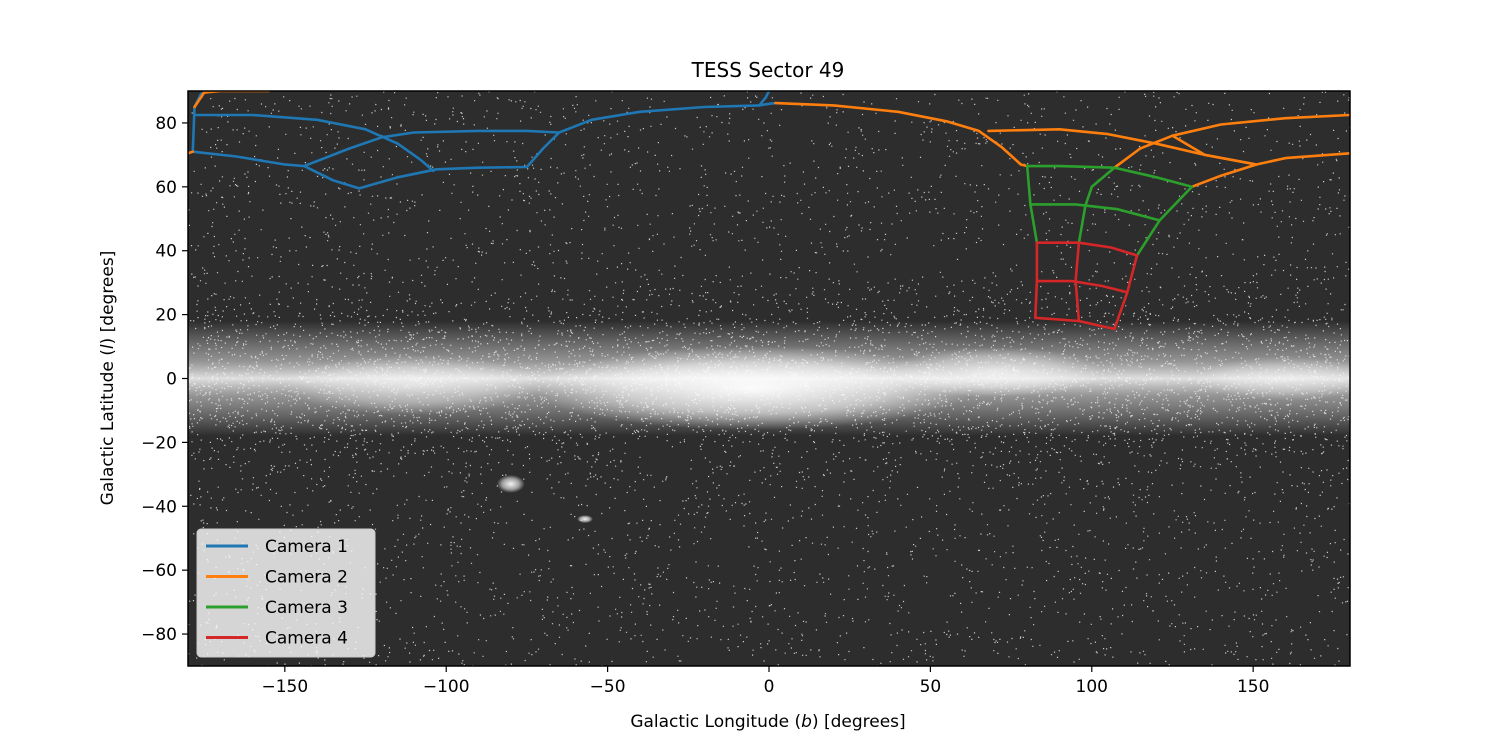 Image resolution: width=1500 pixels, height=750 pixels. Describe the element at coordinates (306, 608) in the screenshot. I see `legend-label: Camera 3` at that location.